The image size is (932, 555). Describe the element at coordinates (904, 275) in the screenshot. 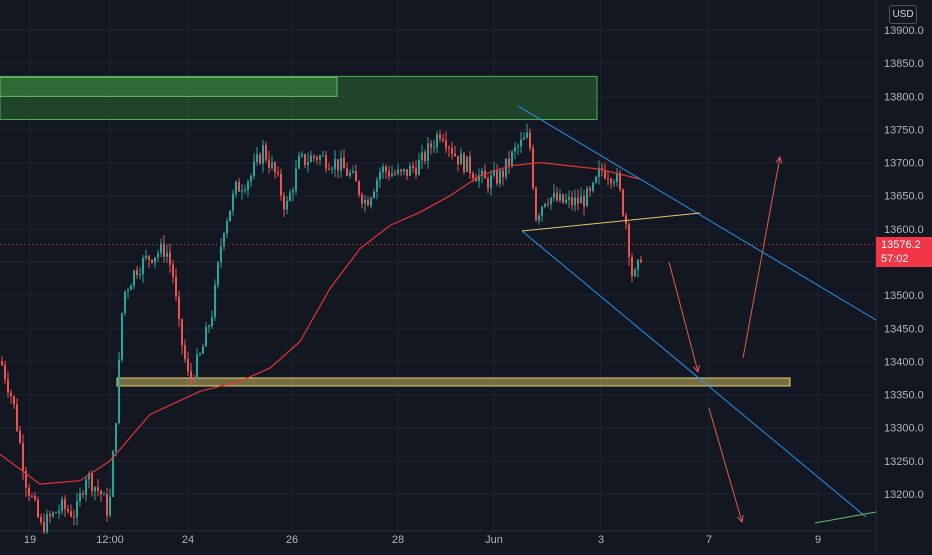

I see `price-axis-background` at that location.